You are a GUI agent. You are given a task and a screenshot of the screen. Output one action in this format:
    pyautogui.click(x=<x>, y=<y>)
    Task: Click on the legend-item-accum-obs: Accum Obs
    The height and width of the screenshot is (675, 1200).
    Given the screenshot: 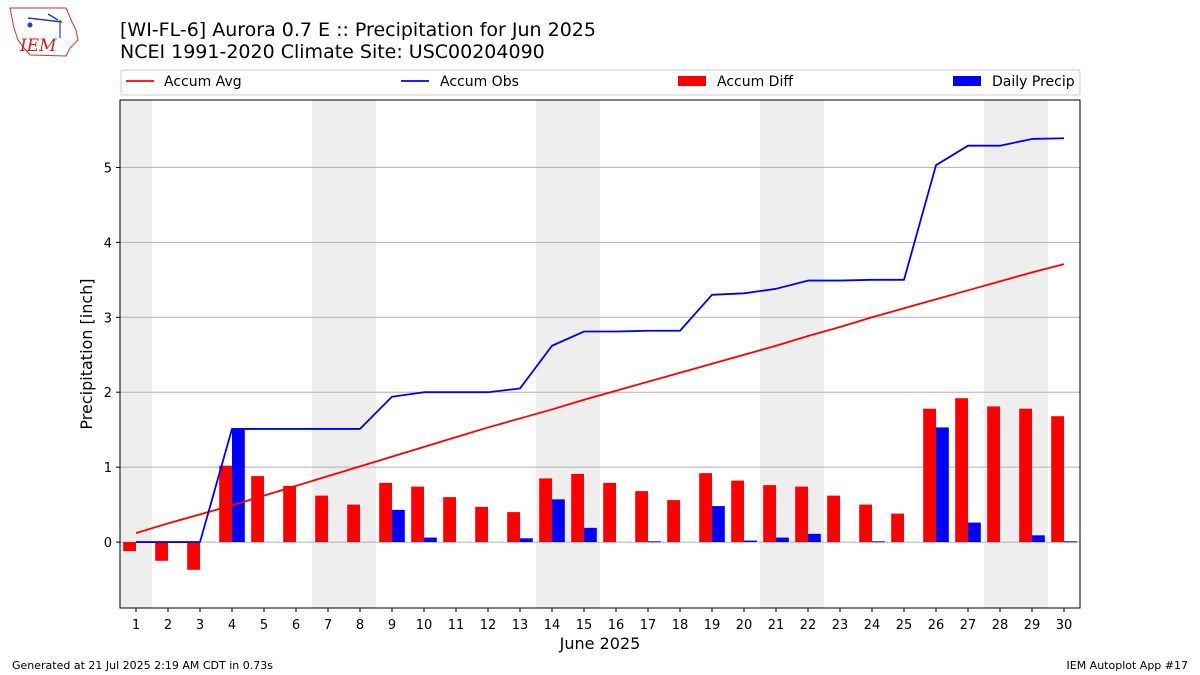 What is the action you would take?
    pyautogui.click(x=460, y=82)
    